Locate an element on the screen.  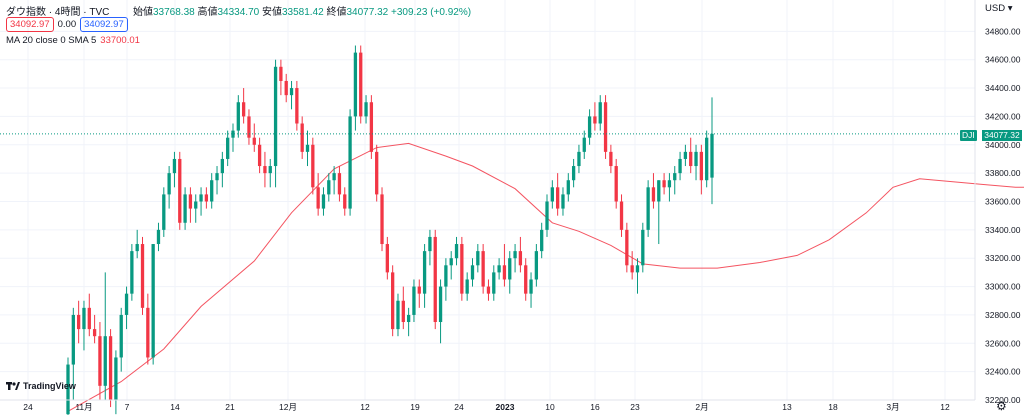
x-tick-label: 11月 is located at coordinates (83, 407).